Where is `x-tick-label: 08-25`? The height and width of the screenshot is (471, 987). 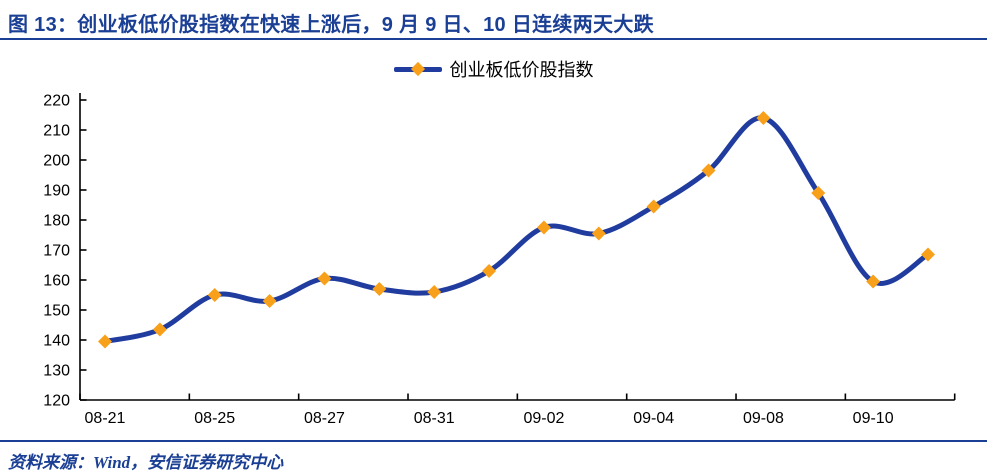
x-tick-label: 08-25 is located at coordinates (214, 418).